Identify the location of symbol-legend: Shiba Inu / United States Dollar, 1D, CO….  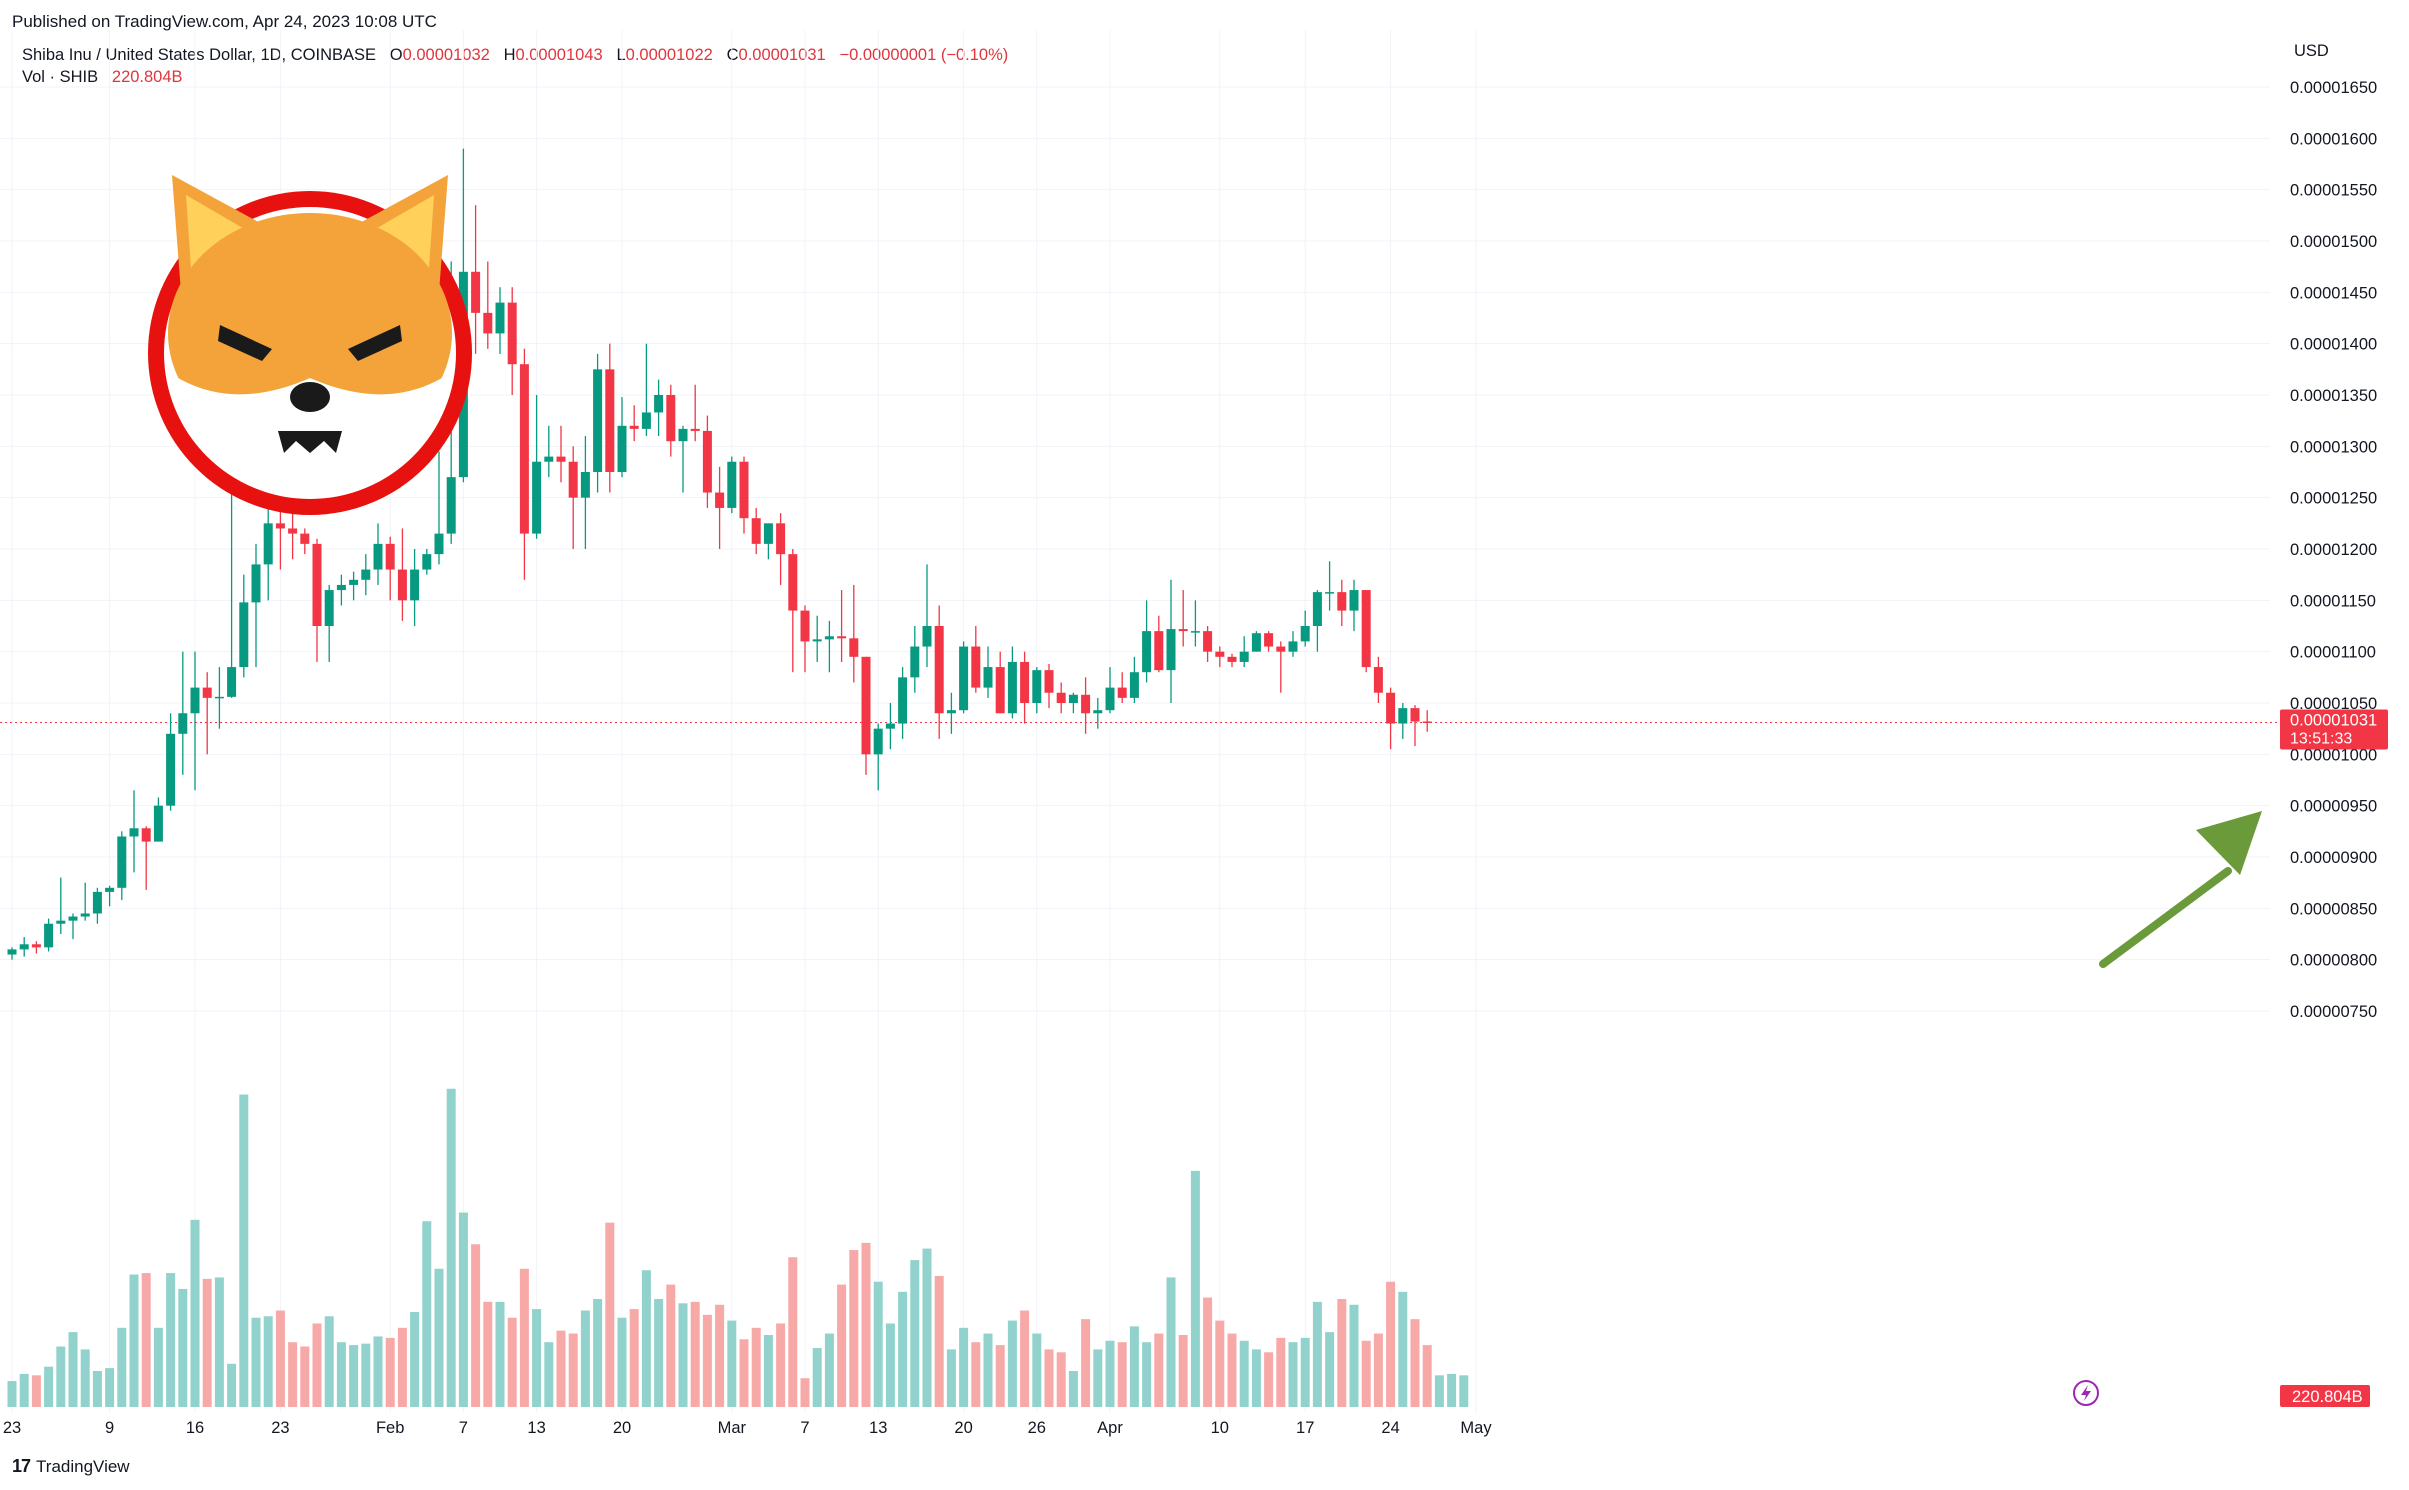
(515, 55).